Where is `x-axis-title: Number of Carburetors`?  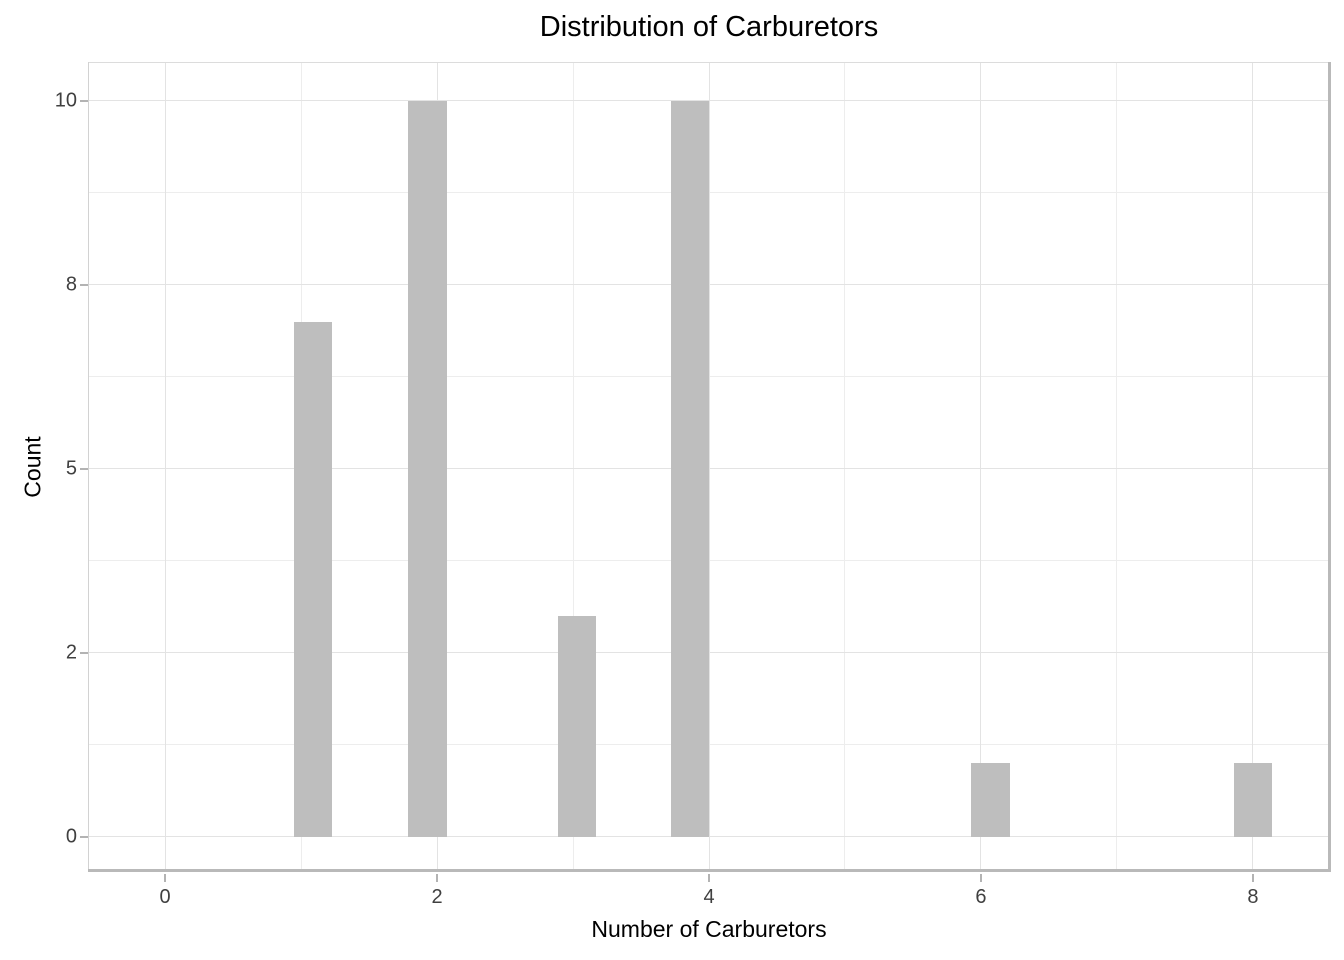 x-axis-title: Number of Carburetors is located at coordinates (709, 929).